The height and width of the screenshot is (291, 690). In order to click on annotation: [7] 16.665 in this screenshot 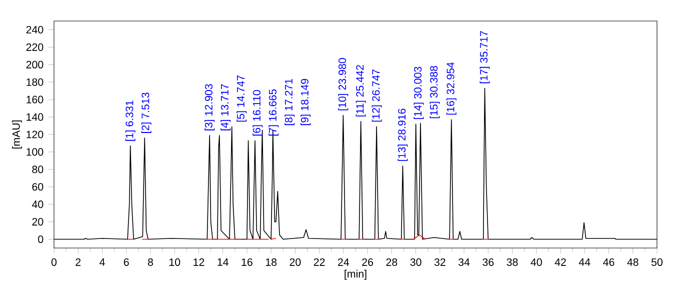, I will do `click(273, 112)`.